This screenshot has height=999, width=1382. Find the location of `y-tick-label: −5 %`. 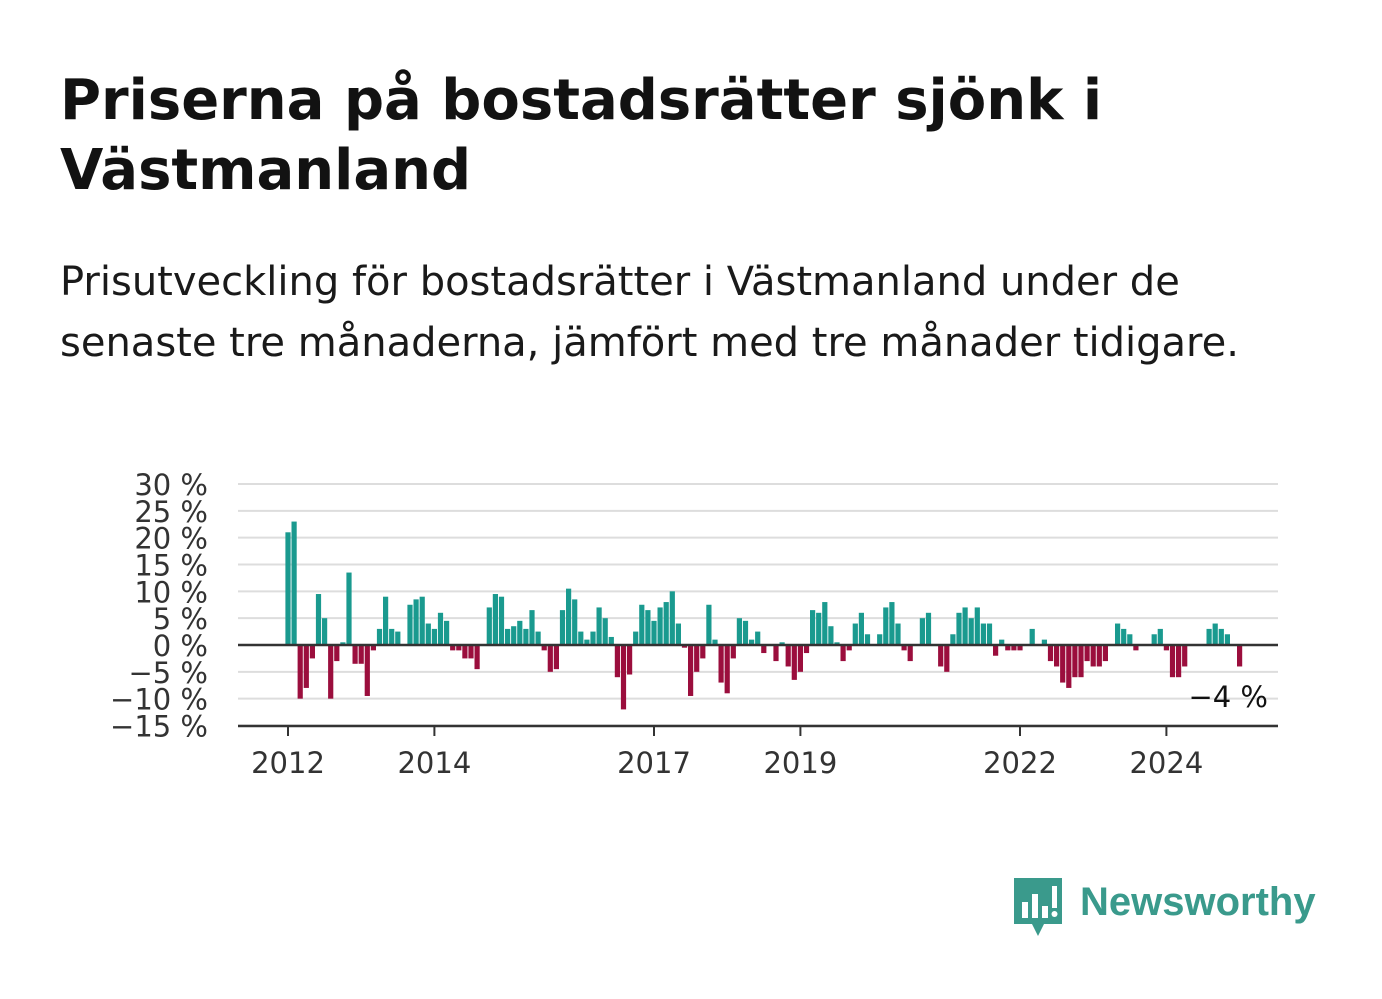

y-tick-label: −5 % is located at coordinates (168, 673).